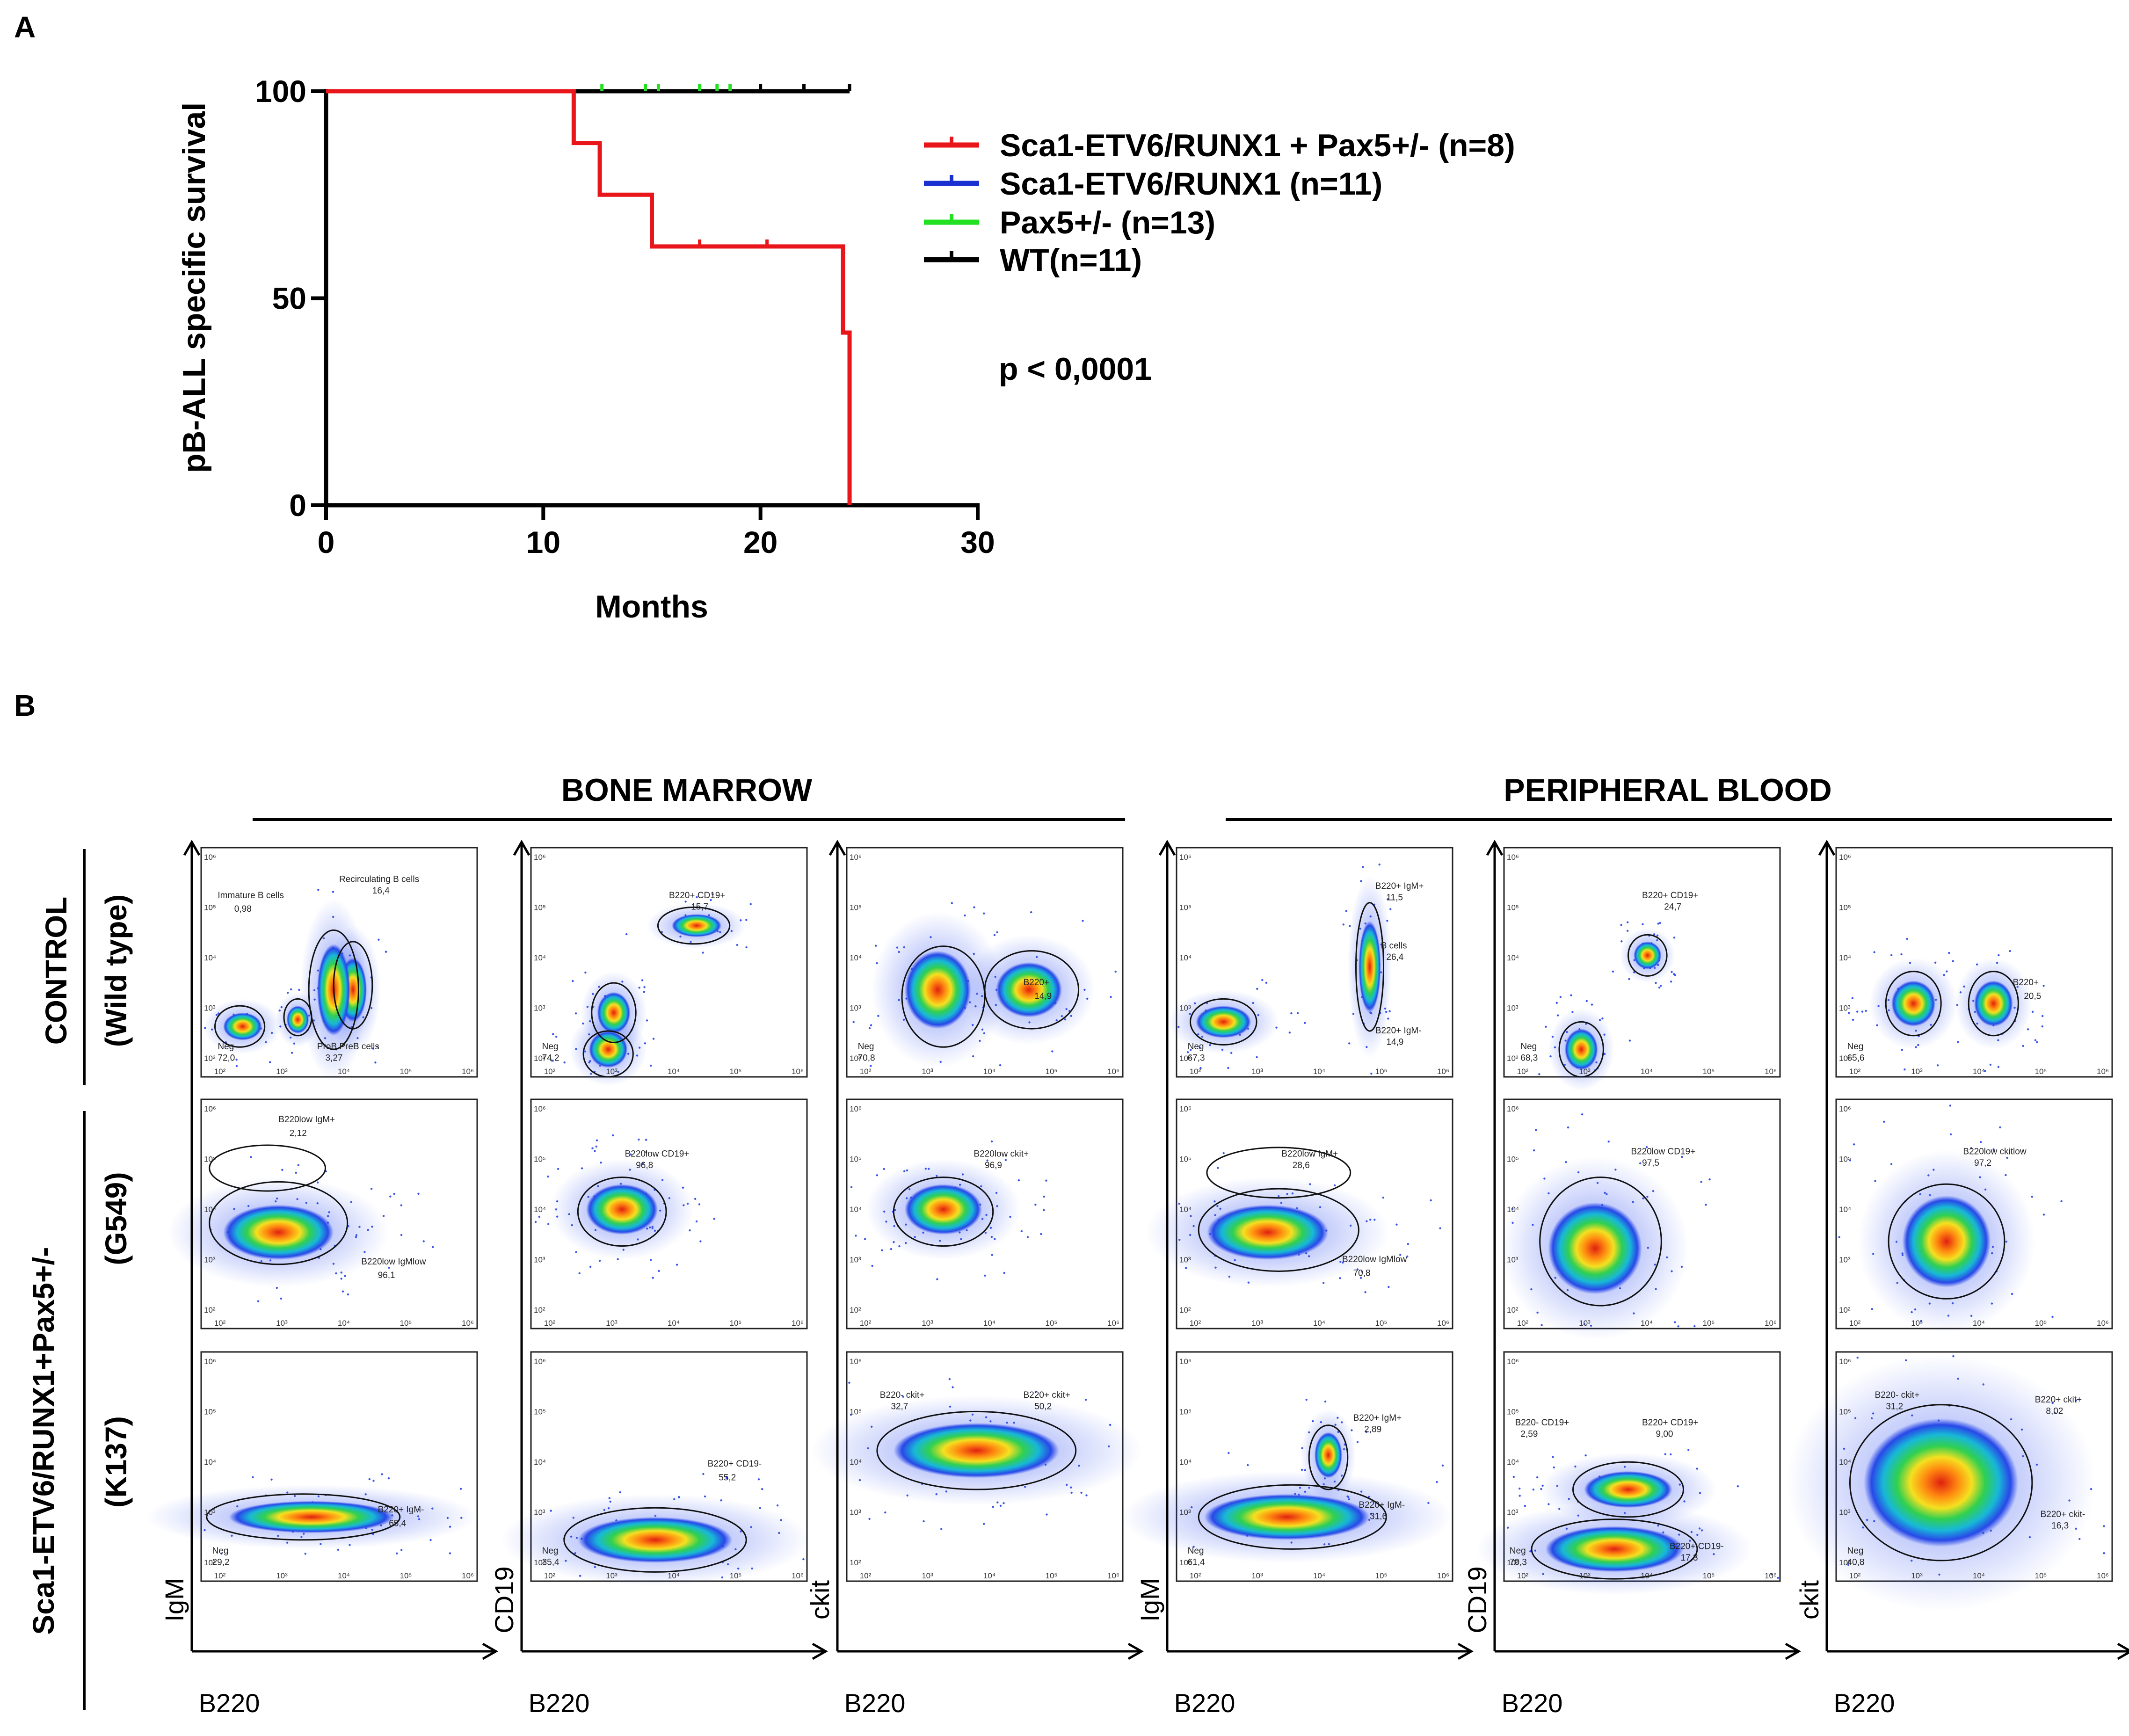 The image size is (2129, 1736). What do you see at coordinates (1301, 1166) in the screenshot?
I see `gate-label: 28,6` at bounding box center [1301, 1166].